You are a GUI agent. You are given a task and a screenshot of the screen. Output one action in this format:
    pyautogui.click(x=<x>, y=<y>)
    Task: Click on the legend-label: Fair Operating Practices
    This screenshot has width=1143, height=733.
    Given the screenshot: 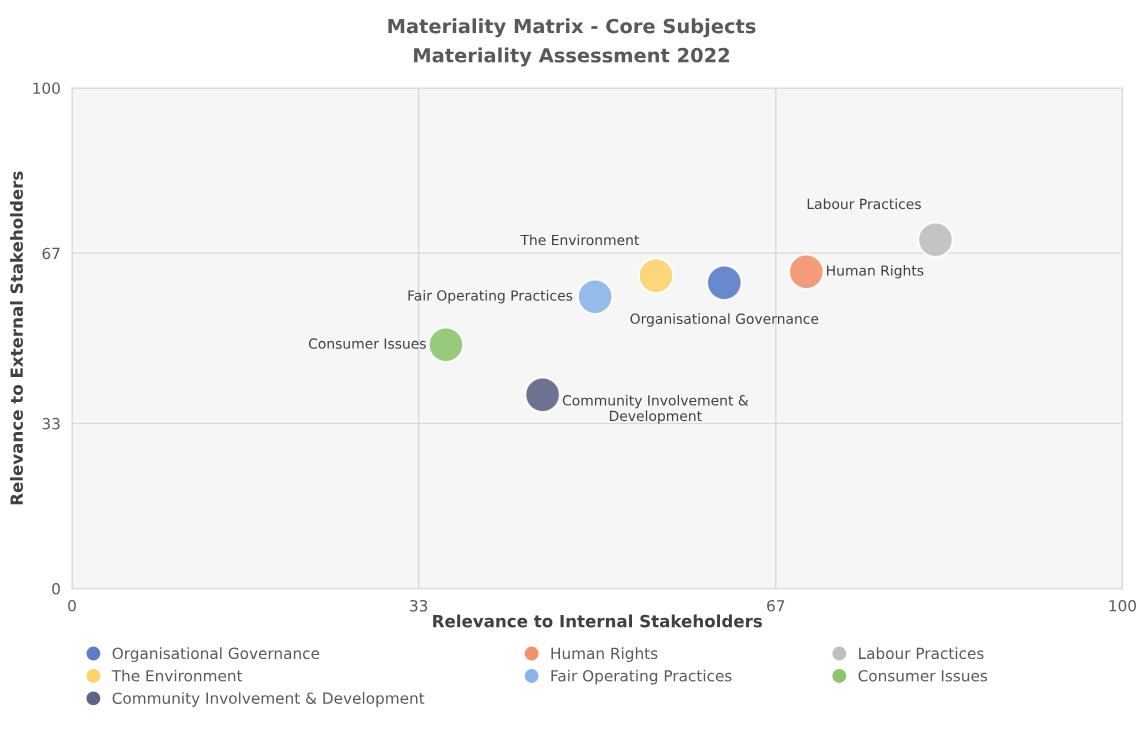 What is the action you would take?
    pyautogui.click(x=641, y=677)
    